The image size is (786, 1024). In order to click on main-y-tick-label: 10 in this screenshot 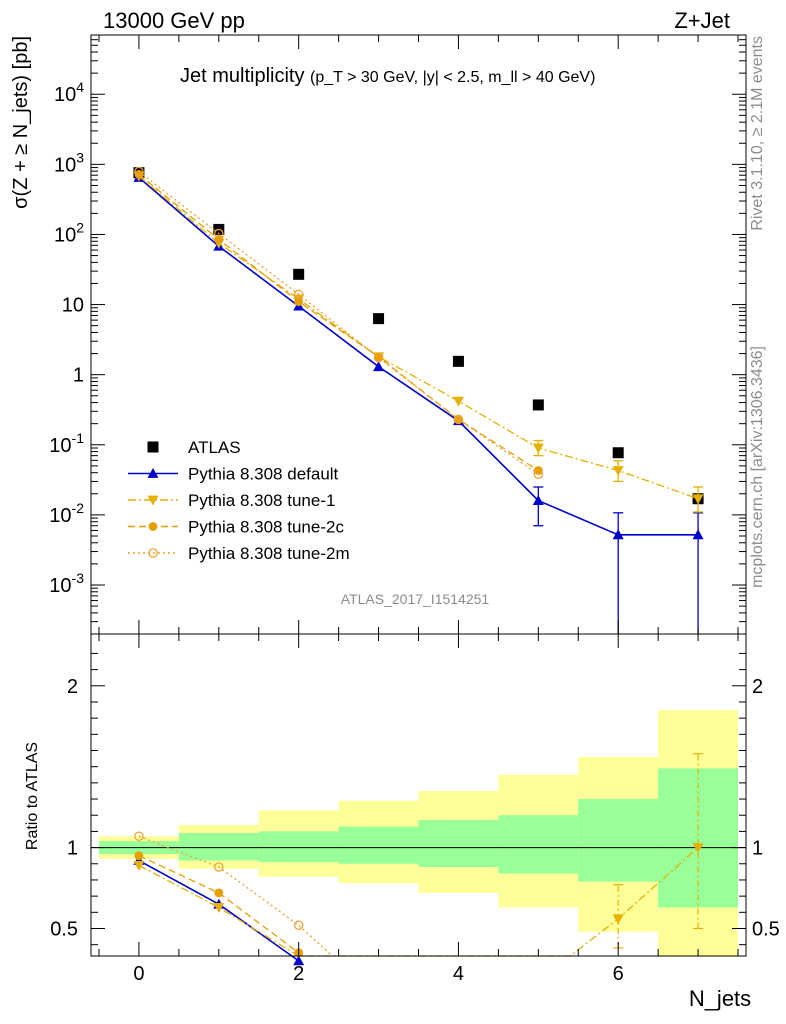, I will do `click(73, 306)`.